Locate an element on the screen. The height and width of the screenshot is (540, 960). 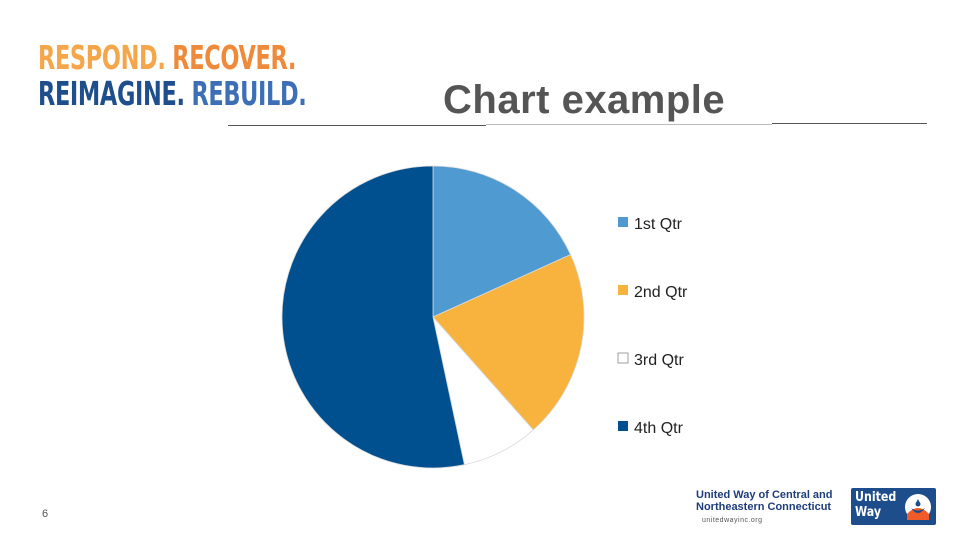
united-way-logo-text: United Way is located at coordinates (876, 505).